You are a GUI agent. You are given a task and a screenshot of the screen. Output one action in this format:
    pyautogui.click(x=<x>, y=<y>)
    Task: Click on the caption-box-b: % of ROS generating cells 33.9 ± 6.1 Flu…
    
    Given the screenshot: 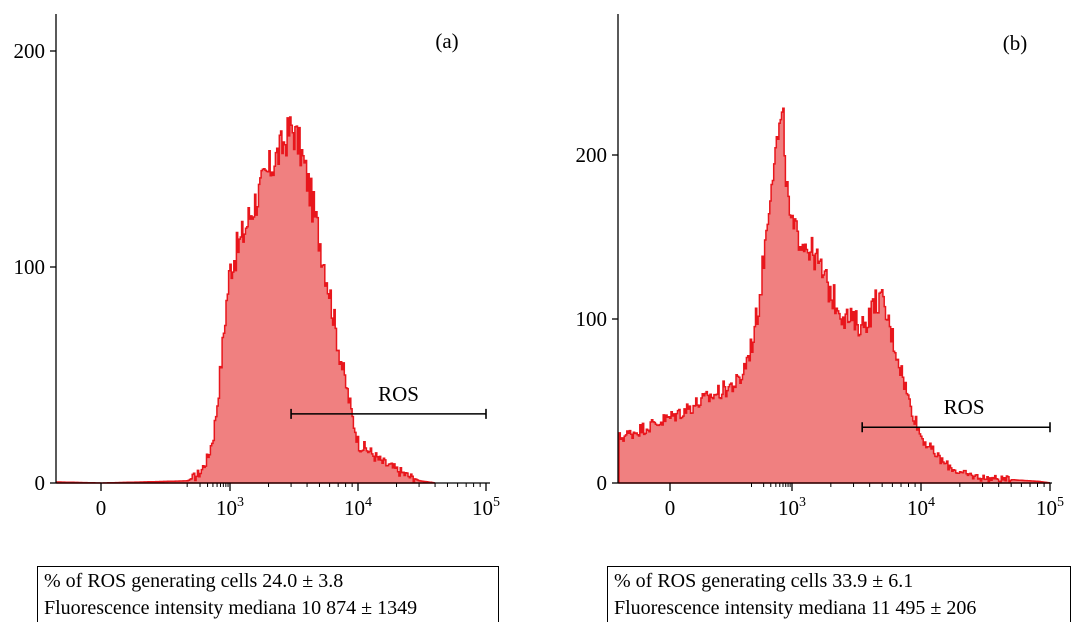 What is the action you would take?
    pyautogui.click(x=839, y=594)
    